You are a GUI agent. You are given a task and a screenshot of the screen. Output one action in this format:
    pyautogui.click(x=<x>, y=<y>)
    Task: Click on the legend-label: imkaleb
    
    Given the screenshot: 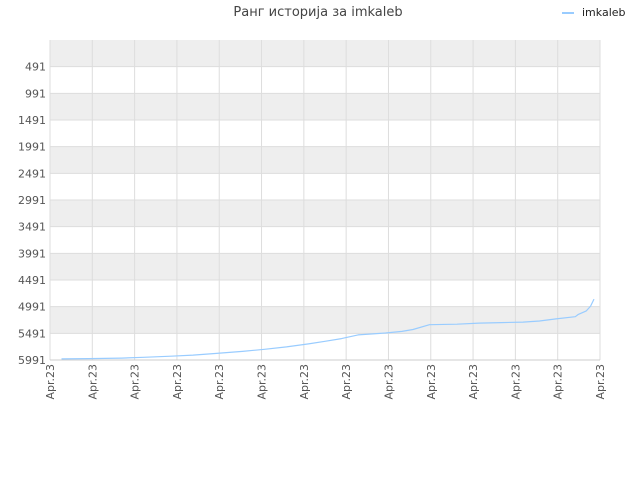 What is the action you would take?
    pyautogui.click(x=604, y=12)
    